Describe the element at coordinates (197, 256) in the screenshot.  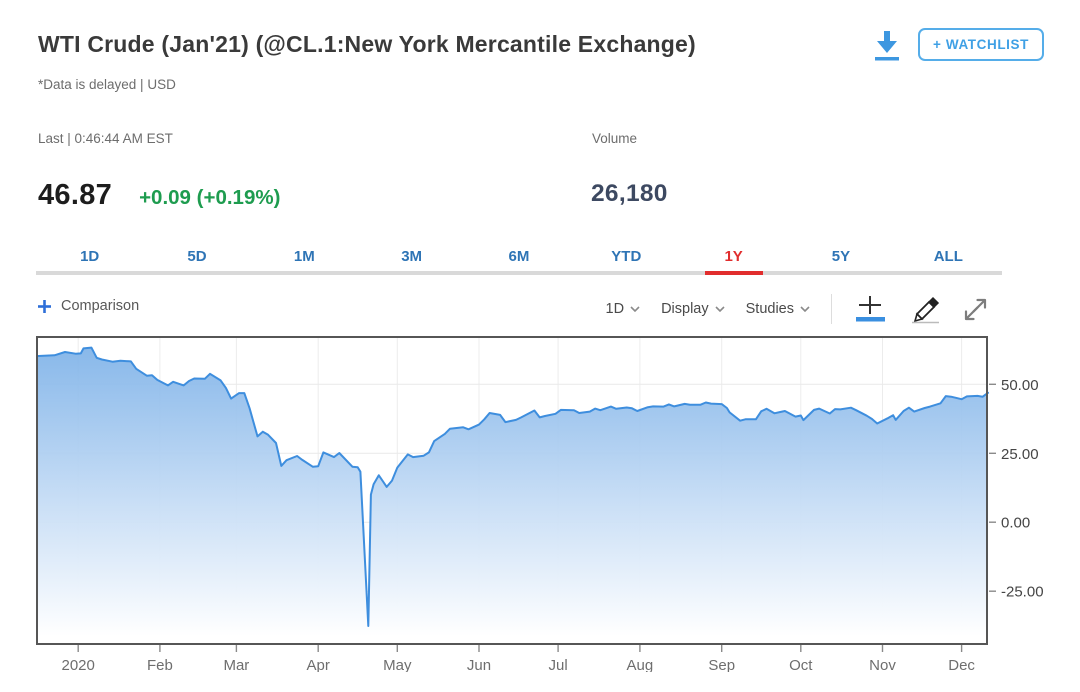
I see `tab-5d: 5D` at that location.